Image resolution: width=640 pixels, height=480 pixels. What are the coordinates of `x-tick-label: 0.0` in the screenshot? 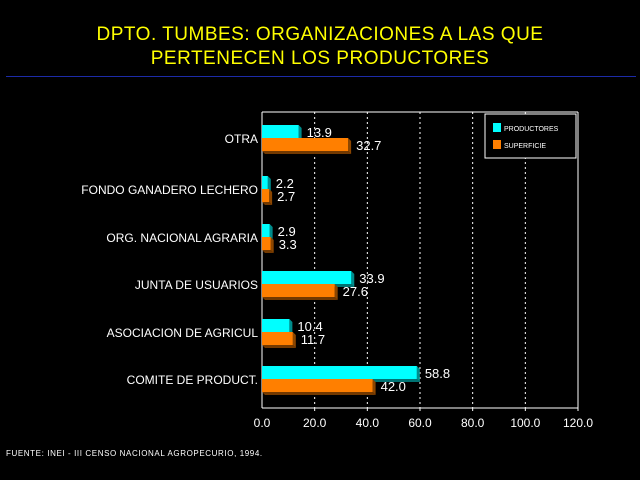 It's located at (262, 423).